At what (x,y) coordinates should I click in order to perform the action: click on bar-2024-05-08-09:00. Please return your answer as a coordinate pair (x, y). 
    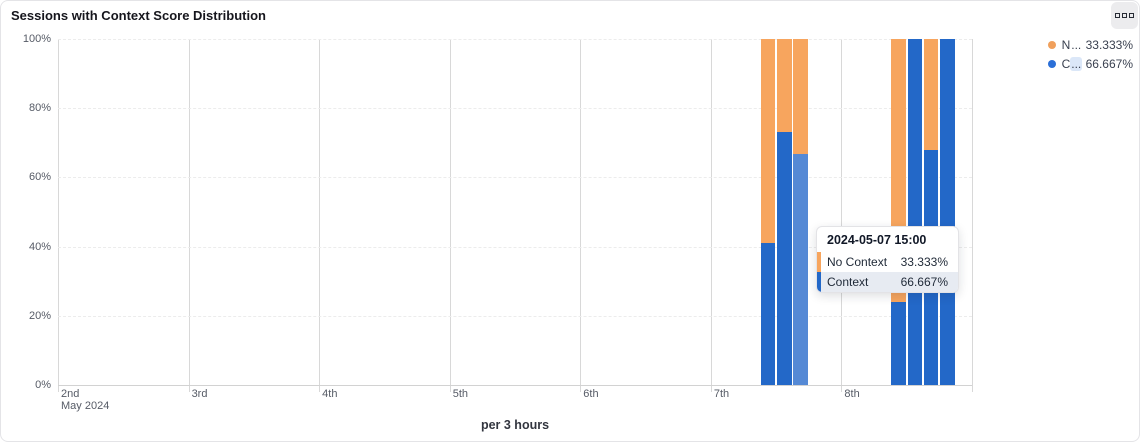
    Looking at the image, I should click on (898, 212).